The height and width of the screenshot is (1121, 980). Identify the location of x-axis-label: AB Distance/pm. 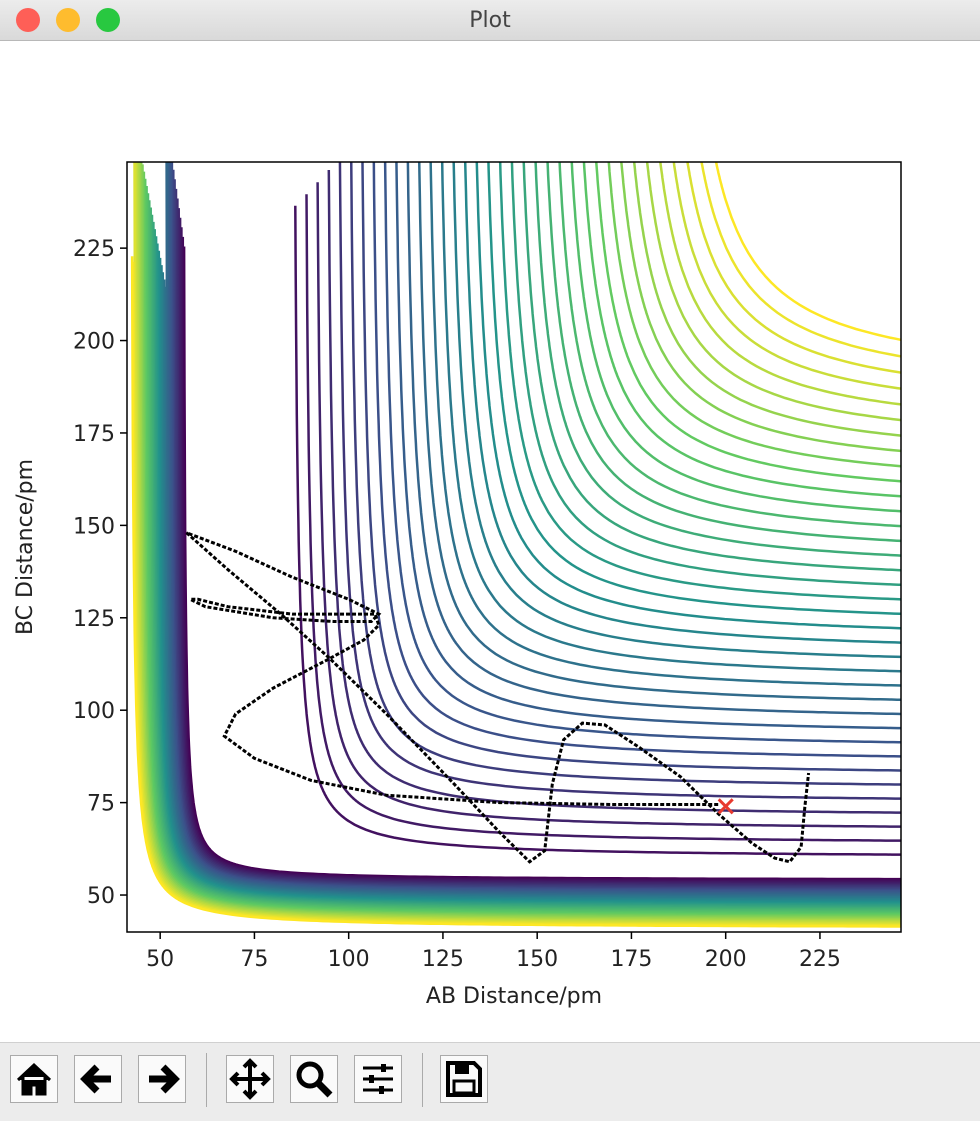
(514, 996).